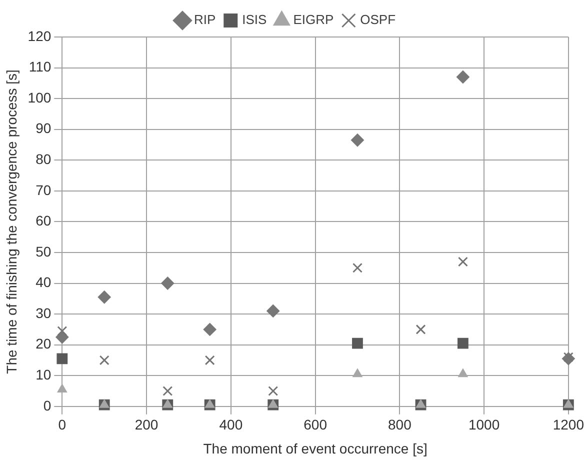  I want to click on x-tick-label: 600, so click(316, 424).